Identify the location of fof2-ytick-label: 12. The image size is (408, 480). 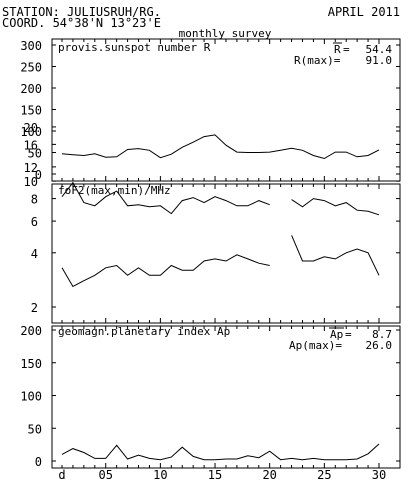
(31, 168).